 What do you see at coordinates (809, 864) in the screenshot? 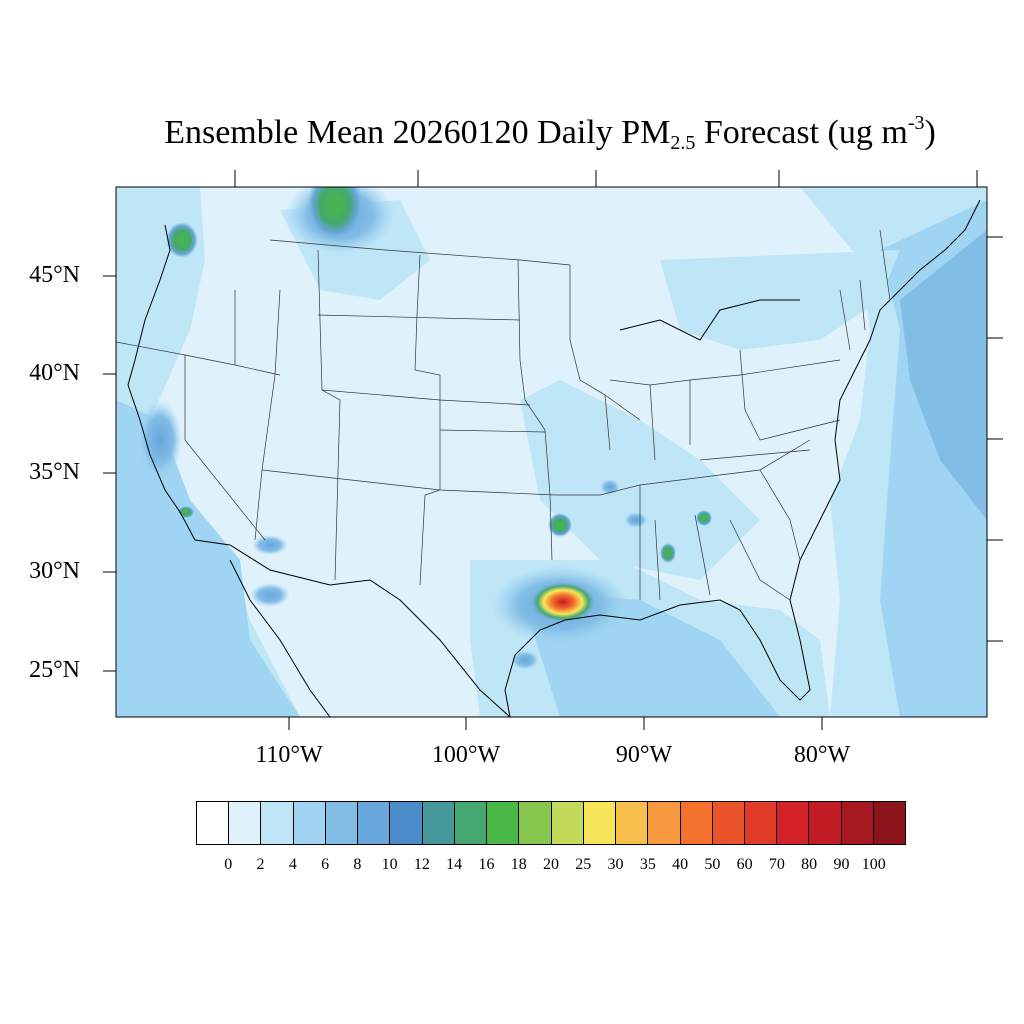
I see `colorbar-label: 80` at bounding box center [809, 864].